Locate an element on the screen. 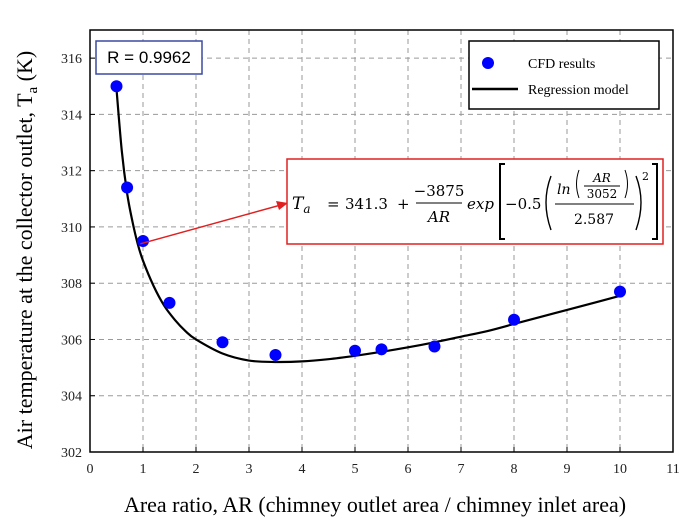 This screenshot has height=523, width=680. eq-lhs: Ta is located at coordinates (301, 205).